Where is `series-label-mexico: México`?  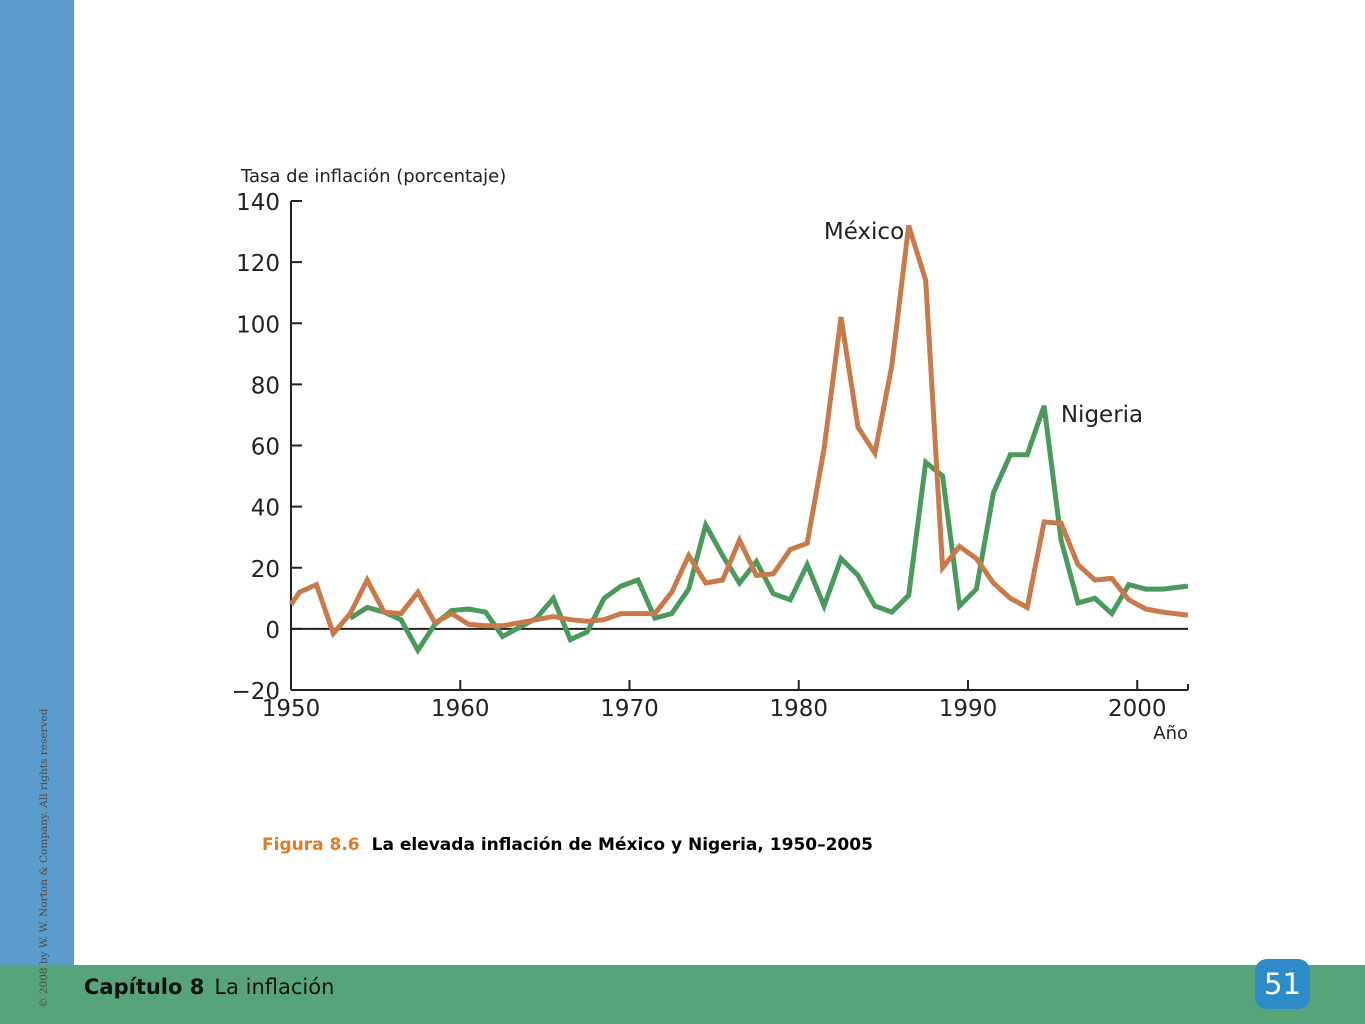 series-label-mexico: México is located at coordinates (864, 232).